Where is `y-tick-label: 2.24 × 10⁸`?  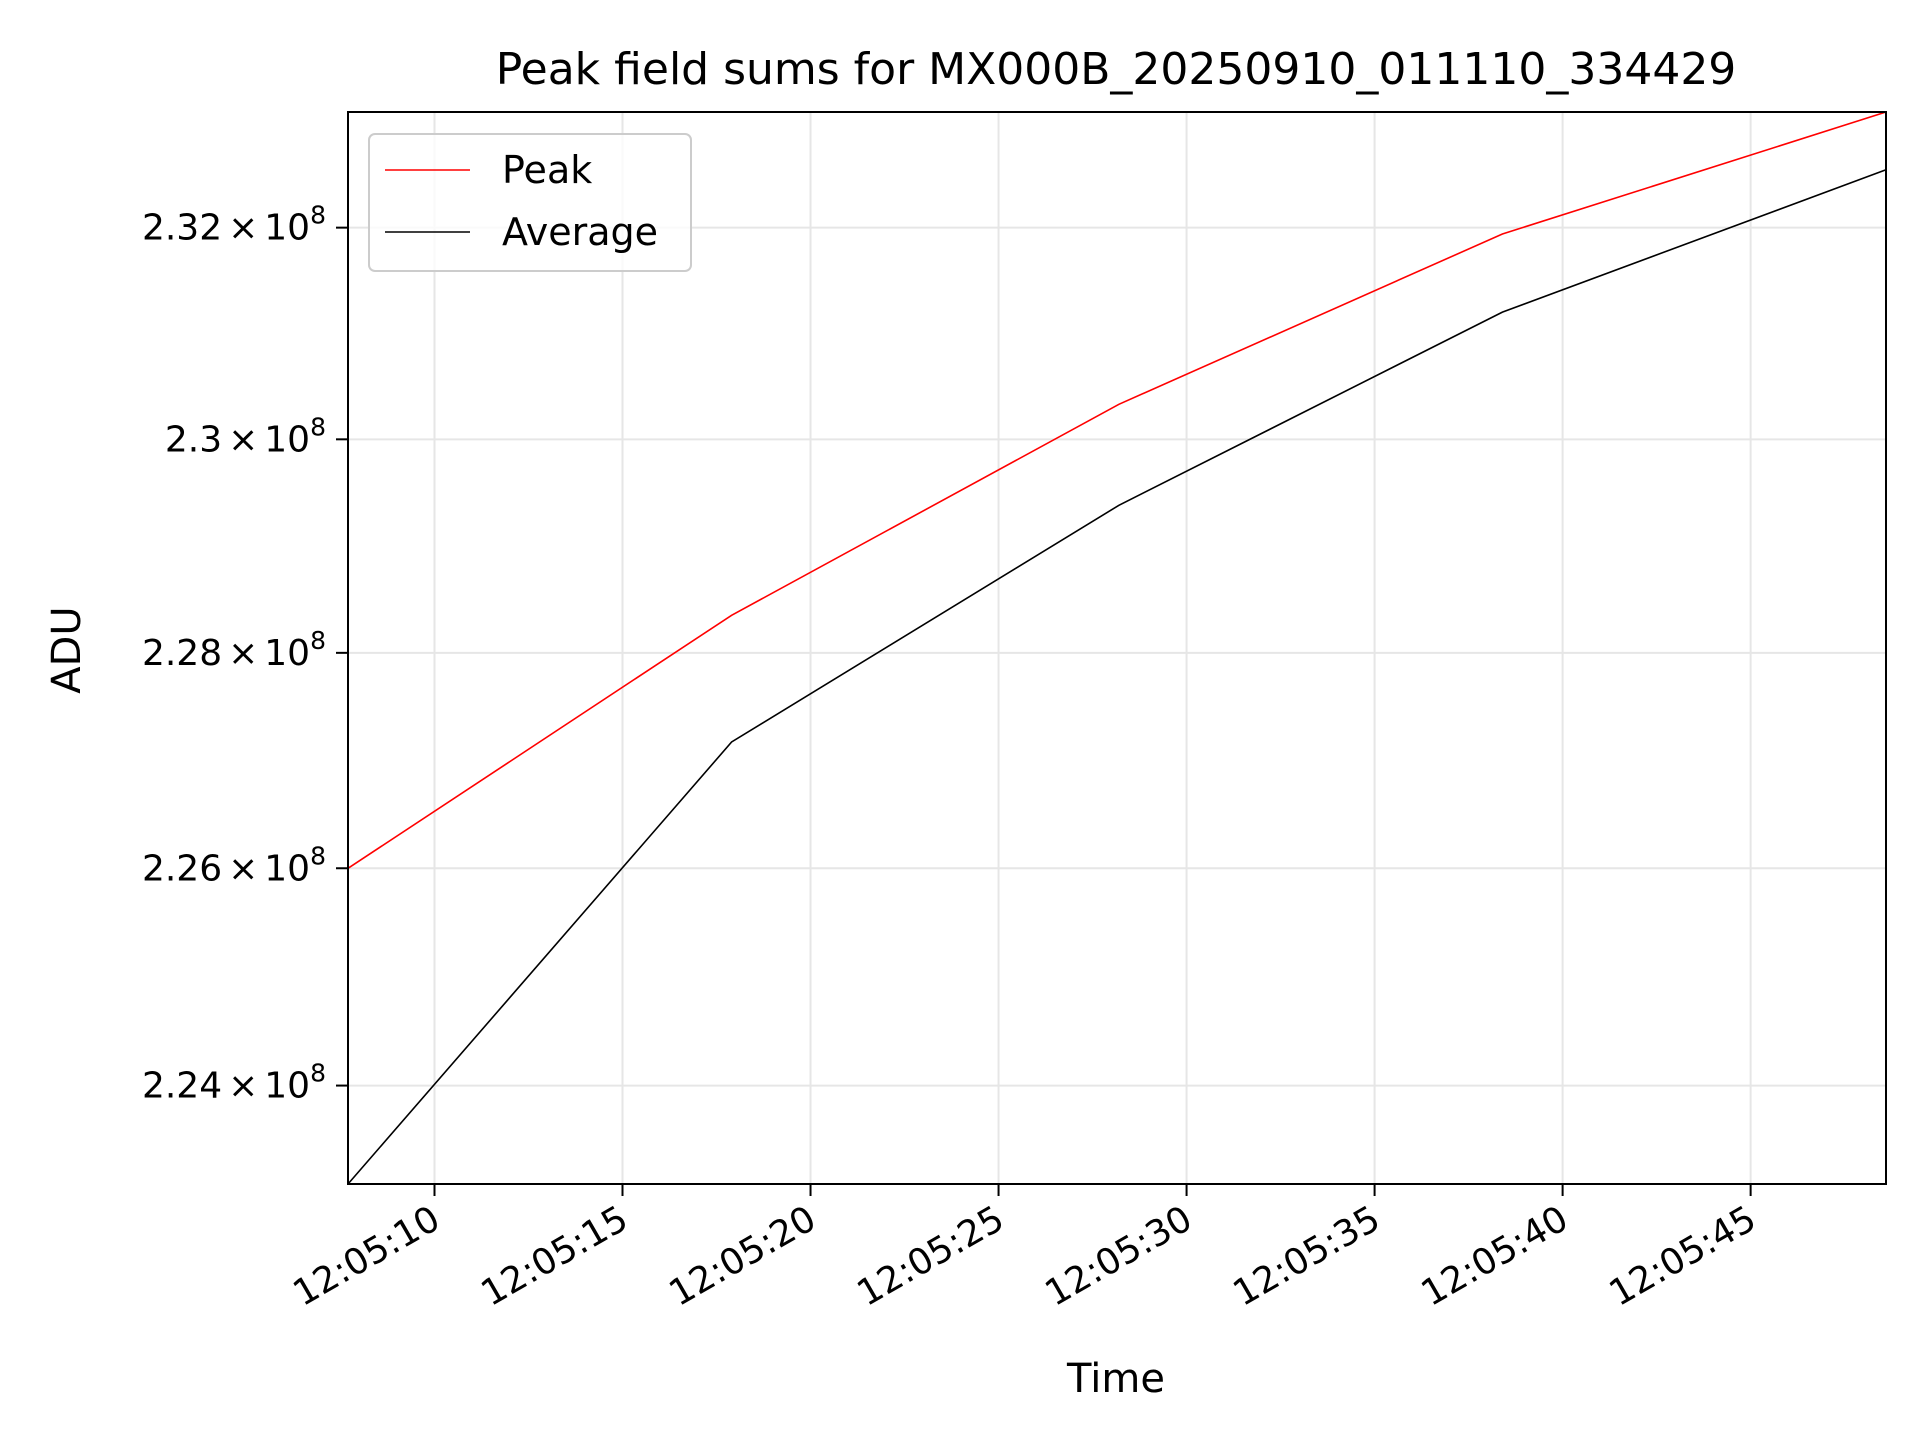
y-tick-label: 2.24 × 10⁸ is located at coordinates (234, 1083).